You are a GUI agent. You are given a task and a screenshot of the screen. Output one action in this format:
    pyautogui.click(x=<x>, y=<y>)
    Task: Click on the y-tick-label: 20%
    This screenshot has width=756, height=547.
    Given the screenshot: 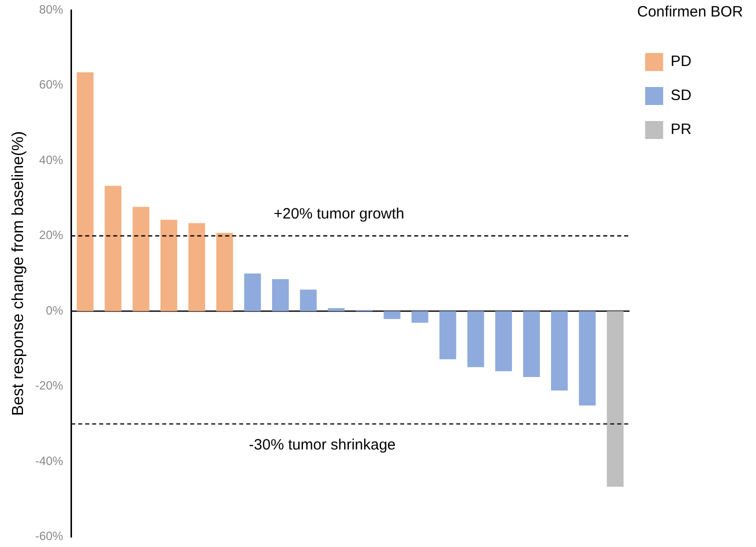 What is the action you would take?
    pyautogui.click(x=51, y=235)
    